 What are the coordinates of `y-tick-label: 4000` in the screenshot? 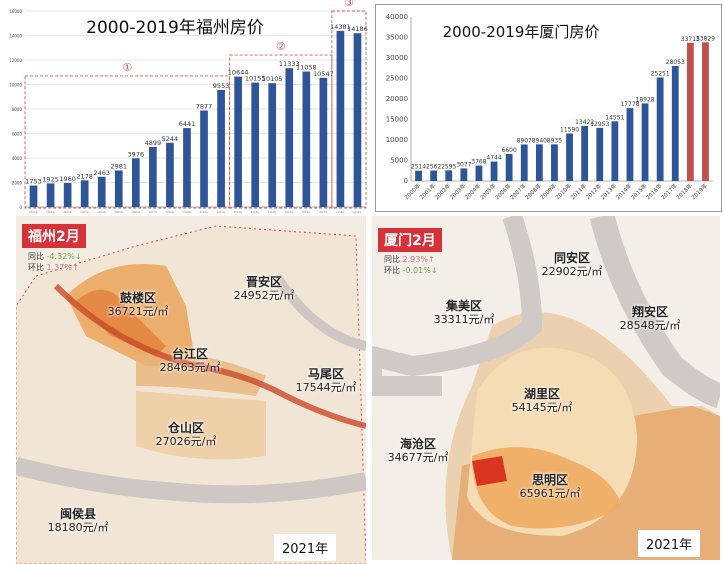 It's located at (17, 158).